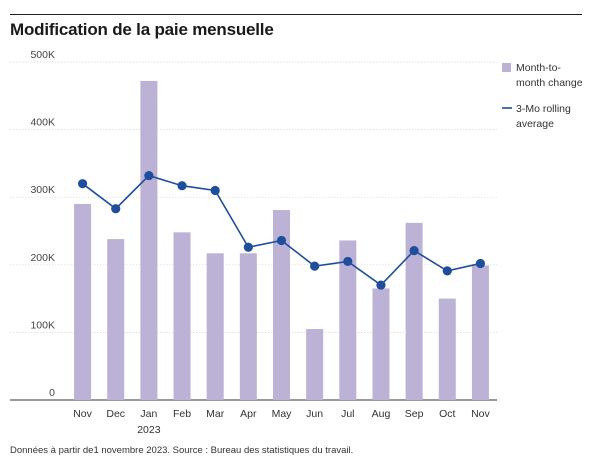  Describe the element at coordinates (381, 414) in the screenshot. I see `x-tick-label: Aug` at that location.